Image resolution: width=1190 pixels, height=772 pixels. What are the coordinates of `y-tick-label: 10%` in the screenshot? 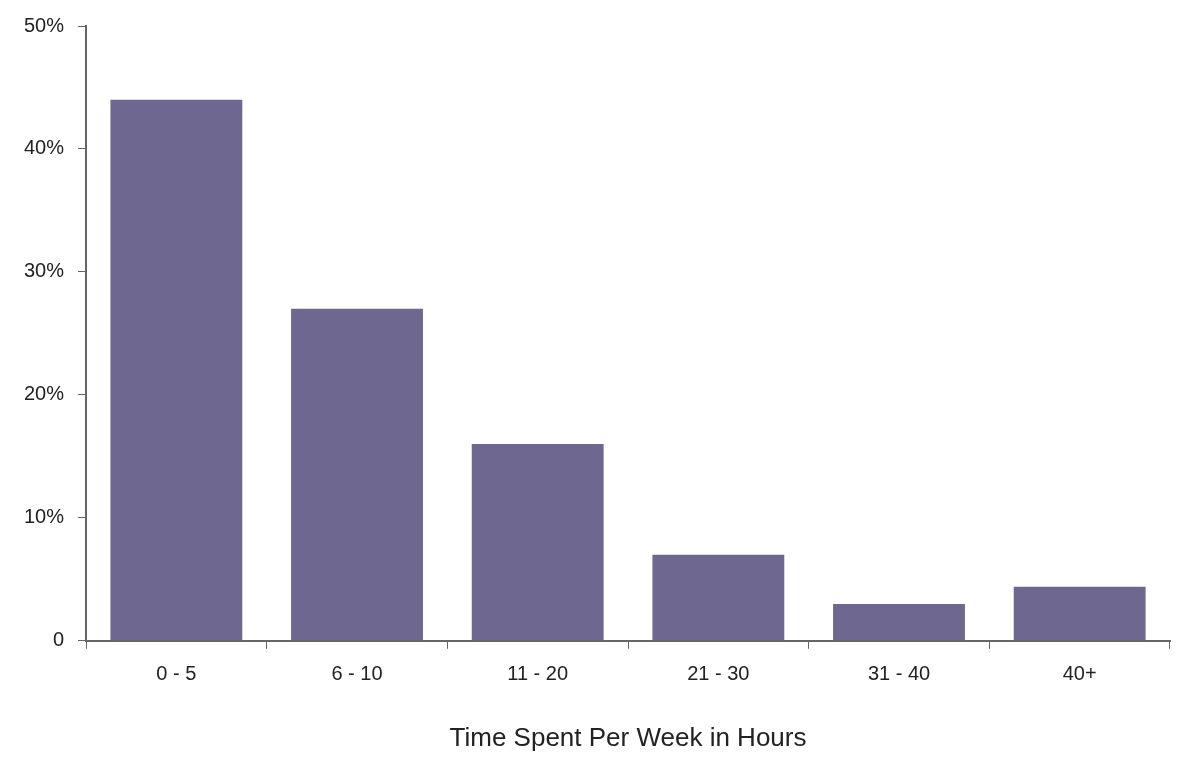 It's located at (44, 516).